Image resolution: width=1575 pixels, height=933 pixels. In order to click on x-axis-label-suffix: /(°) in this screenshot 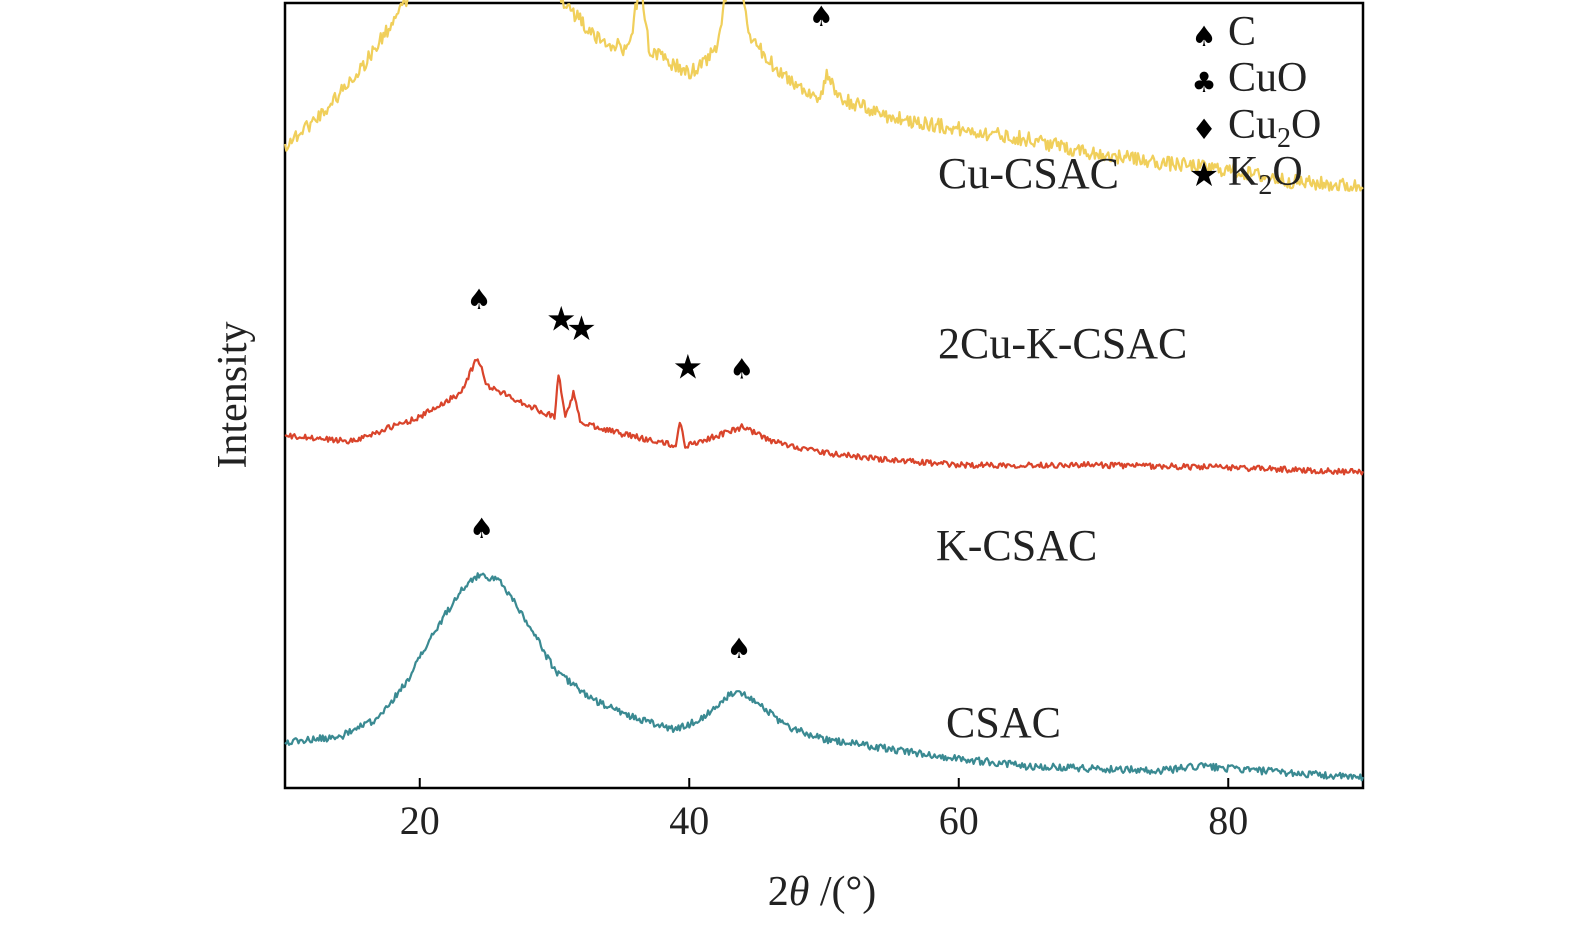, I will do `click(842, 892)`.